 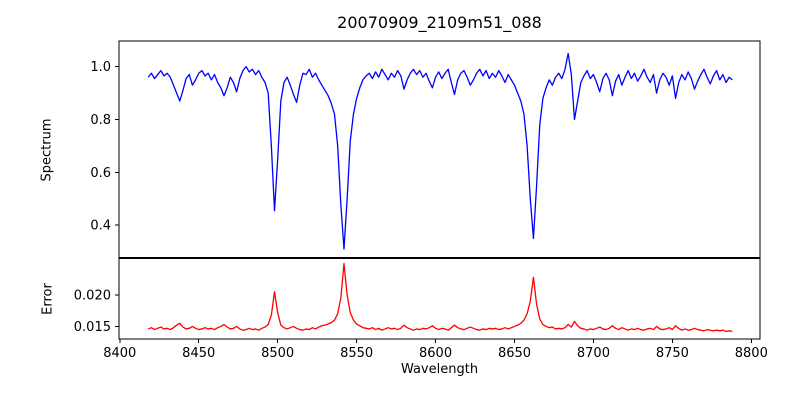 What do you see at coordinates (198, 353) in the screenshot?
I see `x-tick-label: 8450` at bounding box center [198, 353].